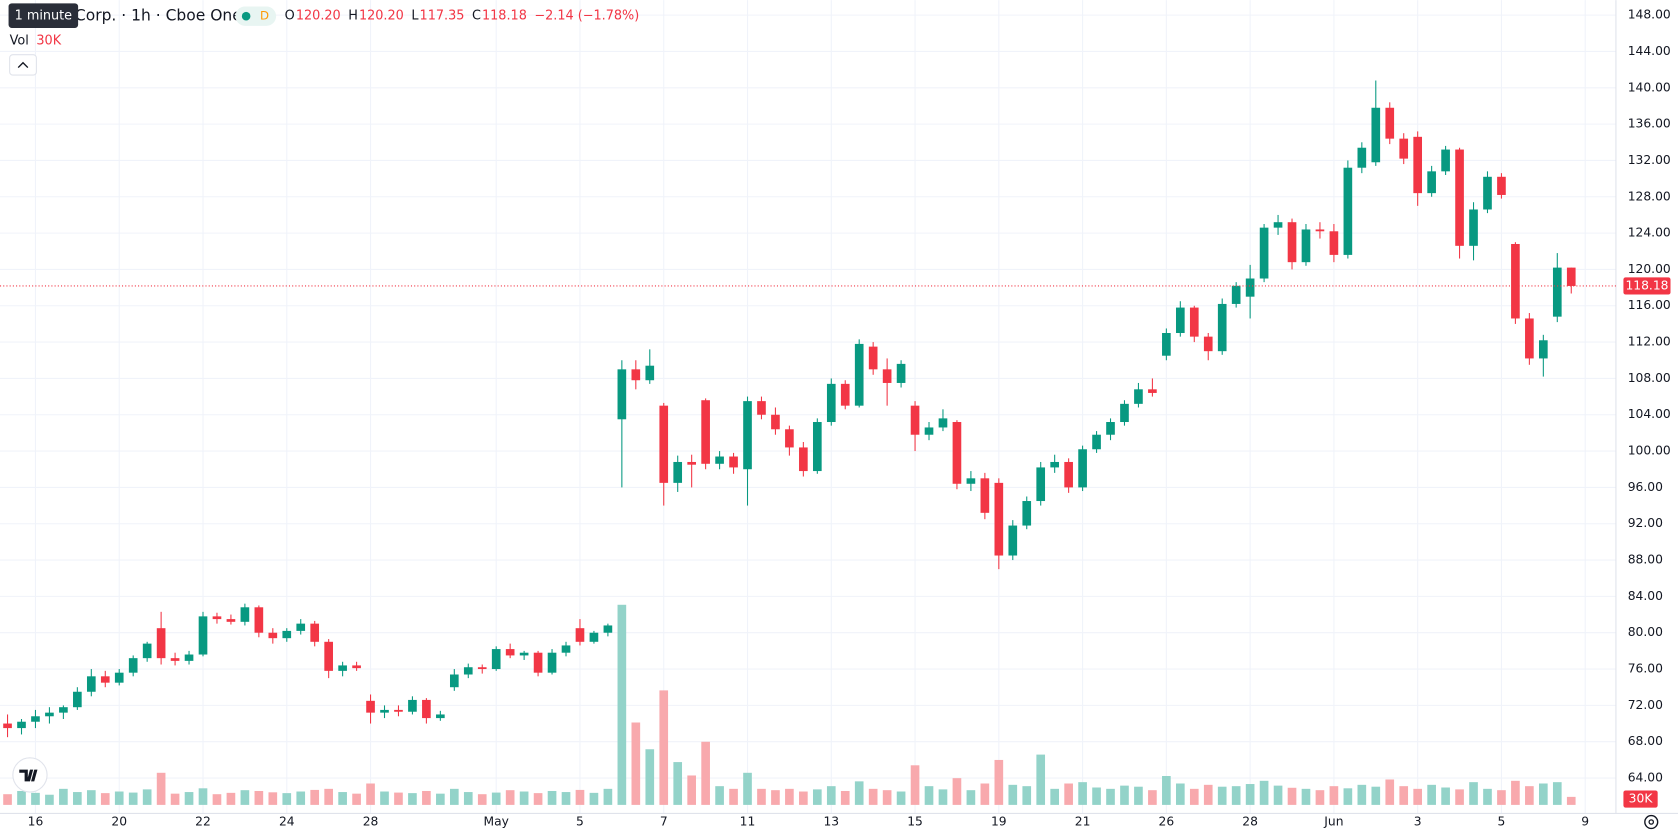 The image size is (1678, 835). I want to click on status-badge, so click(256, 16).